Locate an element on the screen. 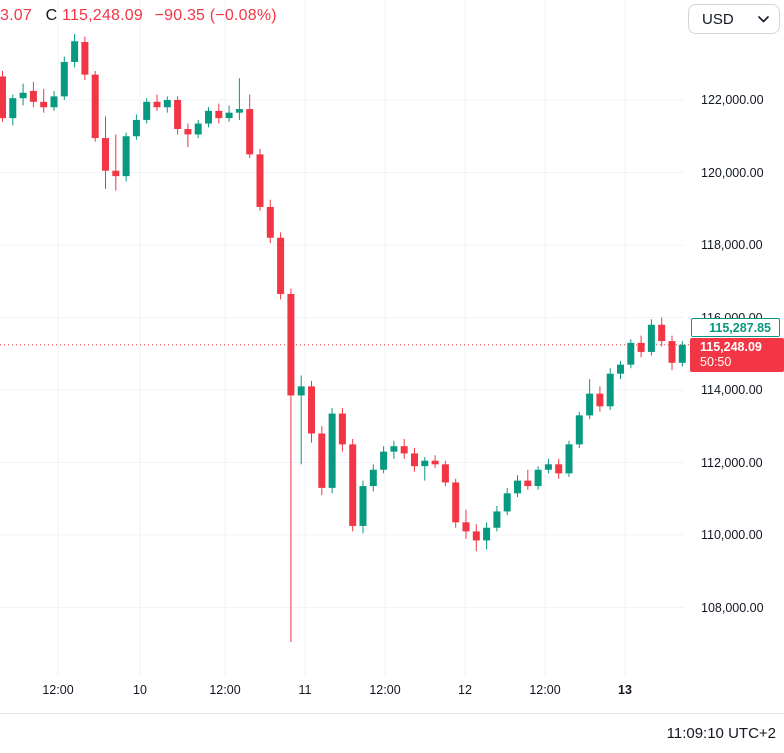 This screenshot has width=784, height=753. price-axis-label: 114,000.00 is located at coordinates (732, 390).